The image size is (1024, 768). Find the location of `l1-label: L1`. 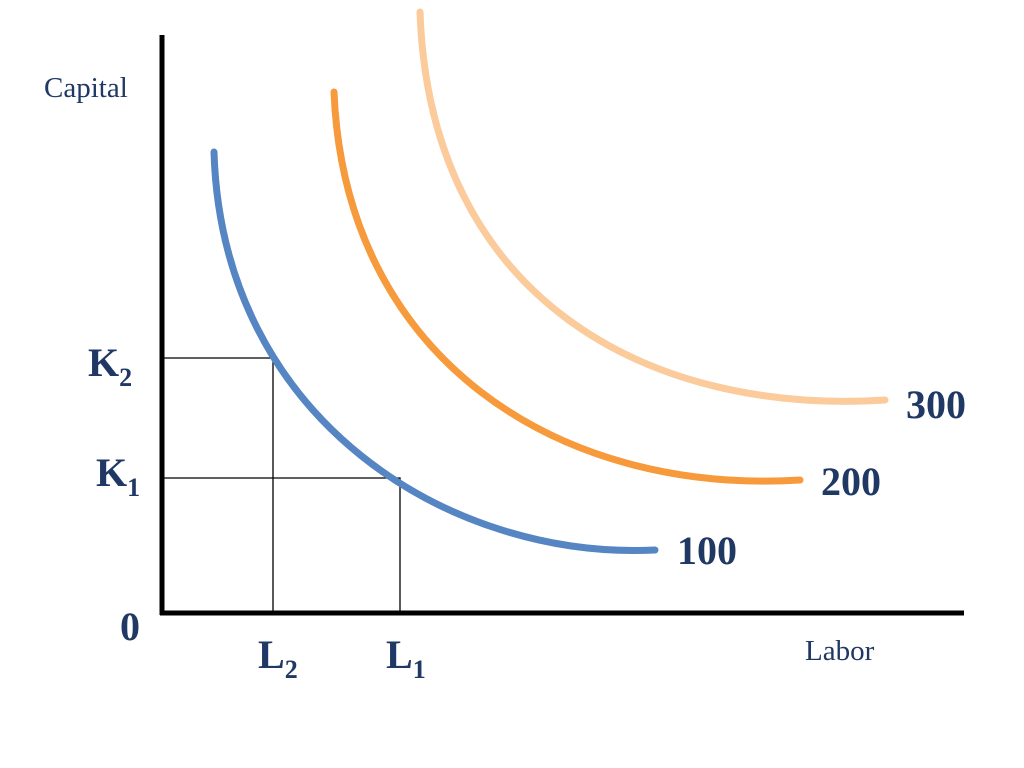

l1-label: L1 is located at coordinates (406, 658).